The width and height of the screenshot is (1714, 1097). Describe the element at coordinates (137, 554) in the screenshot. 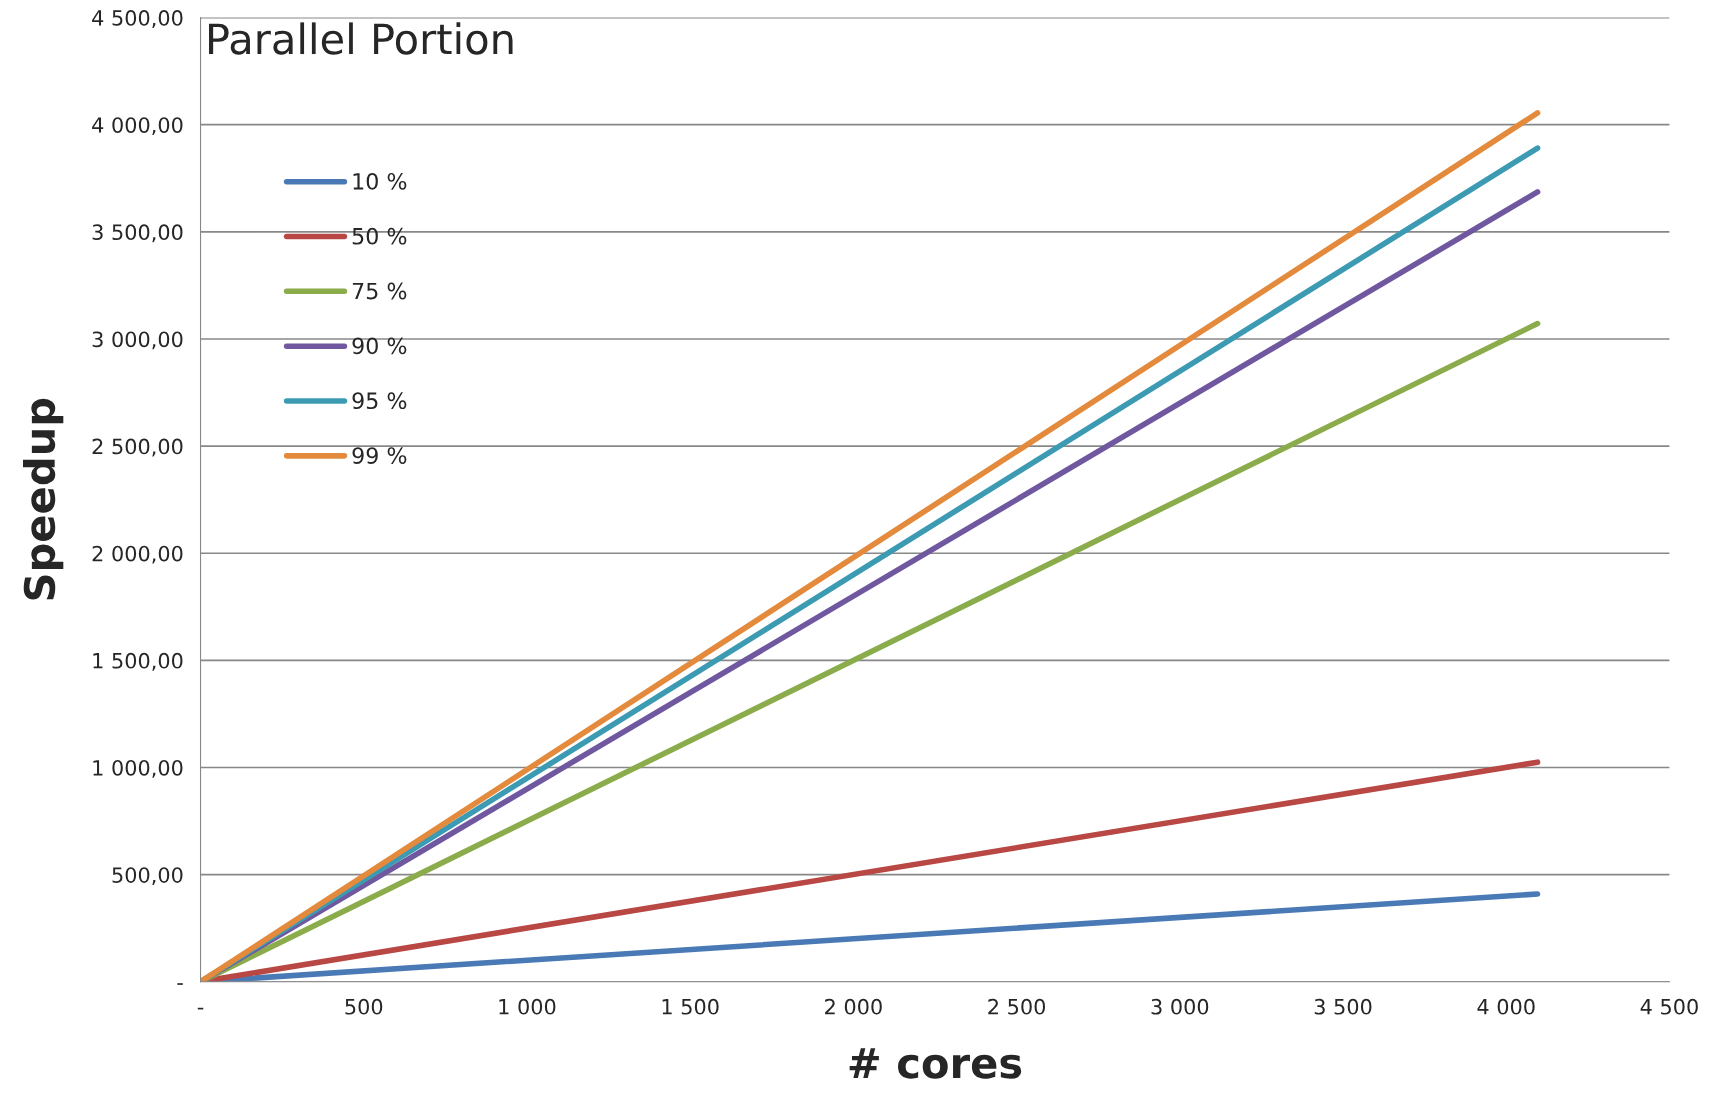

I see `y-tick-label: 2 000,00` at that location.